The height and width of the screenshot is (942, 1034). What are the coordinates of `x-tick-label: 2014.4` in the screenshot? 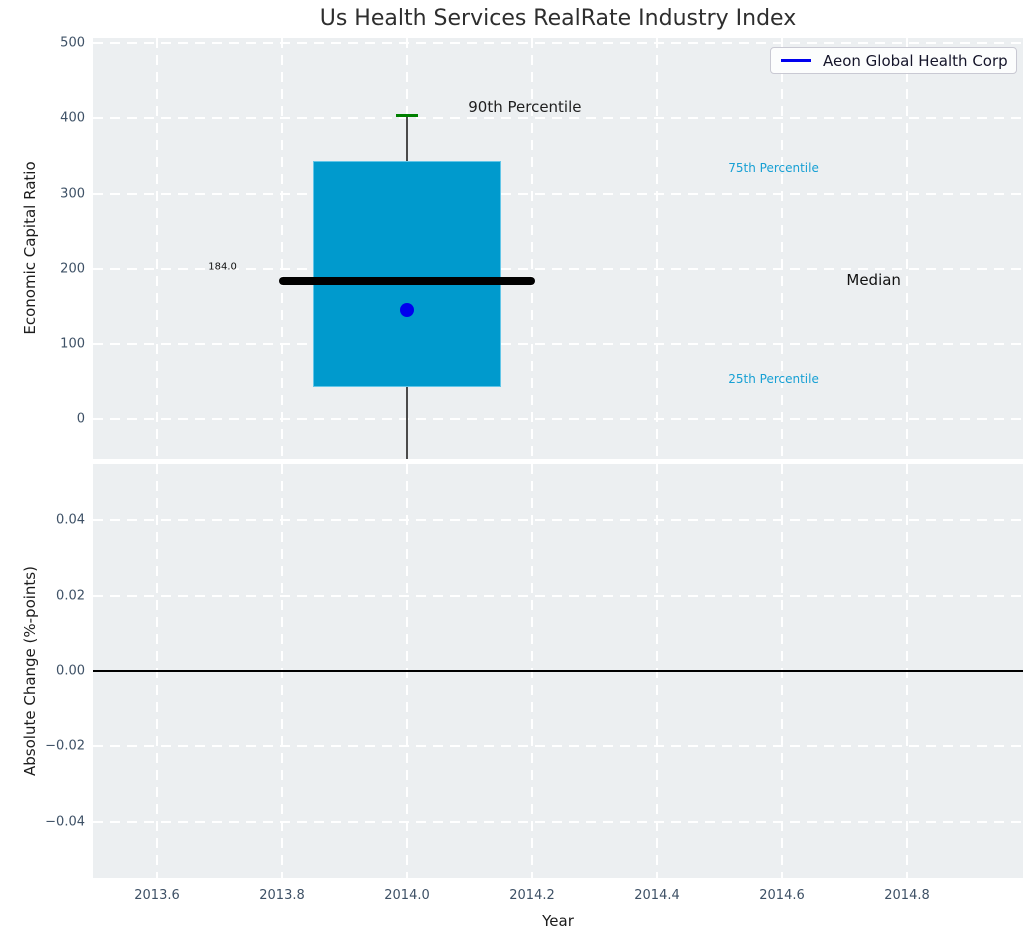 It's located at (657, 895).